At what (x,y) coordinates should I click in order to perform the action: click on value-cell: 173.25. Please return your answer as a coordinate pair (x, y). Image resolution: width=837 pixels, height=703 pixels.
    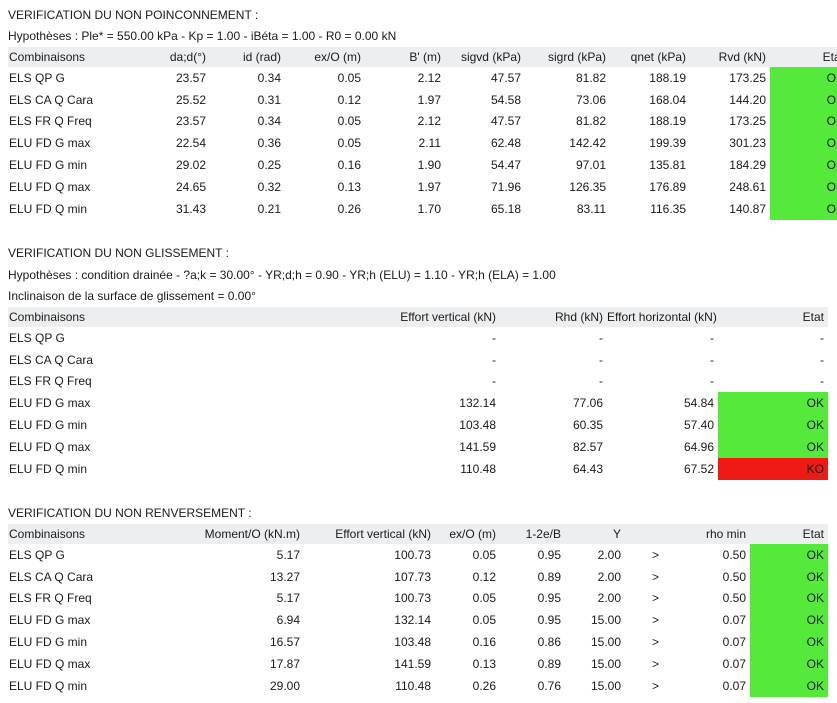
    Looking at the image, I should click on (747, 121).